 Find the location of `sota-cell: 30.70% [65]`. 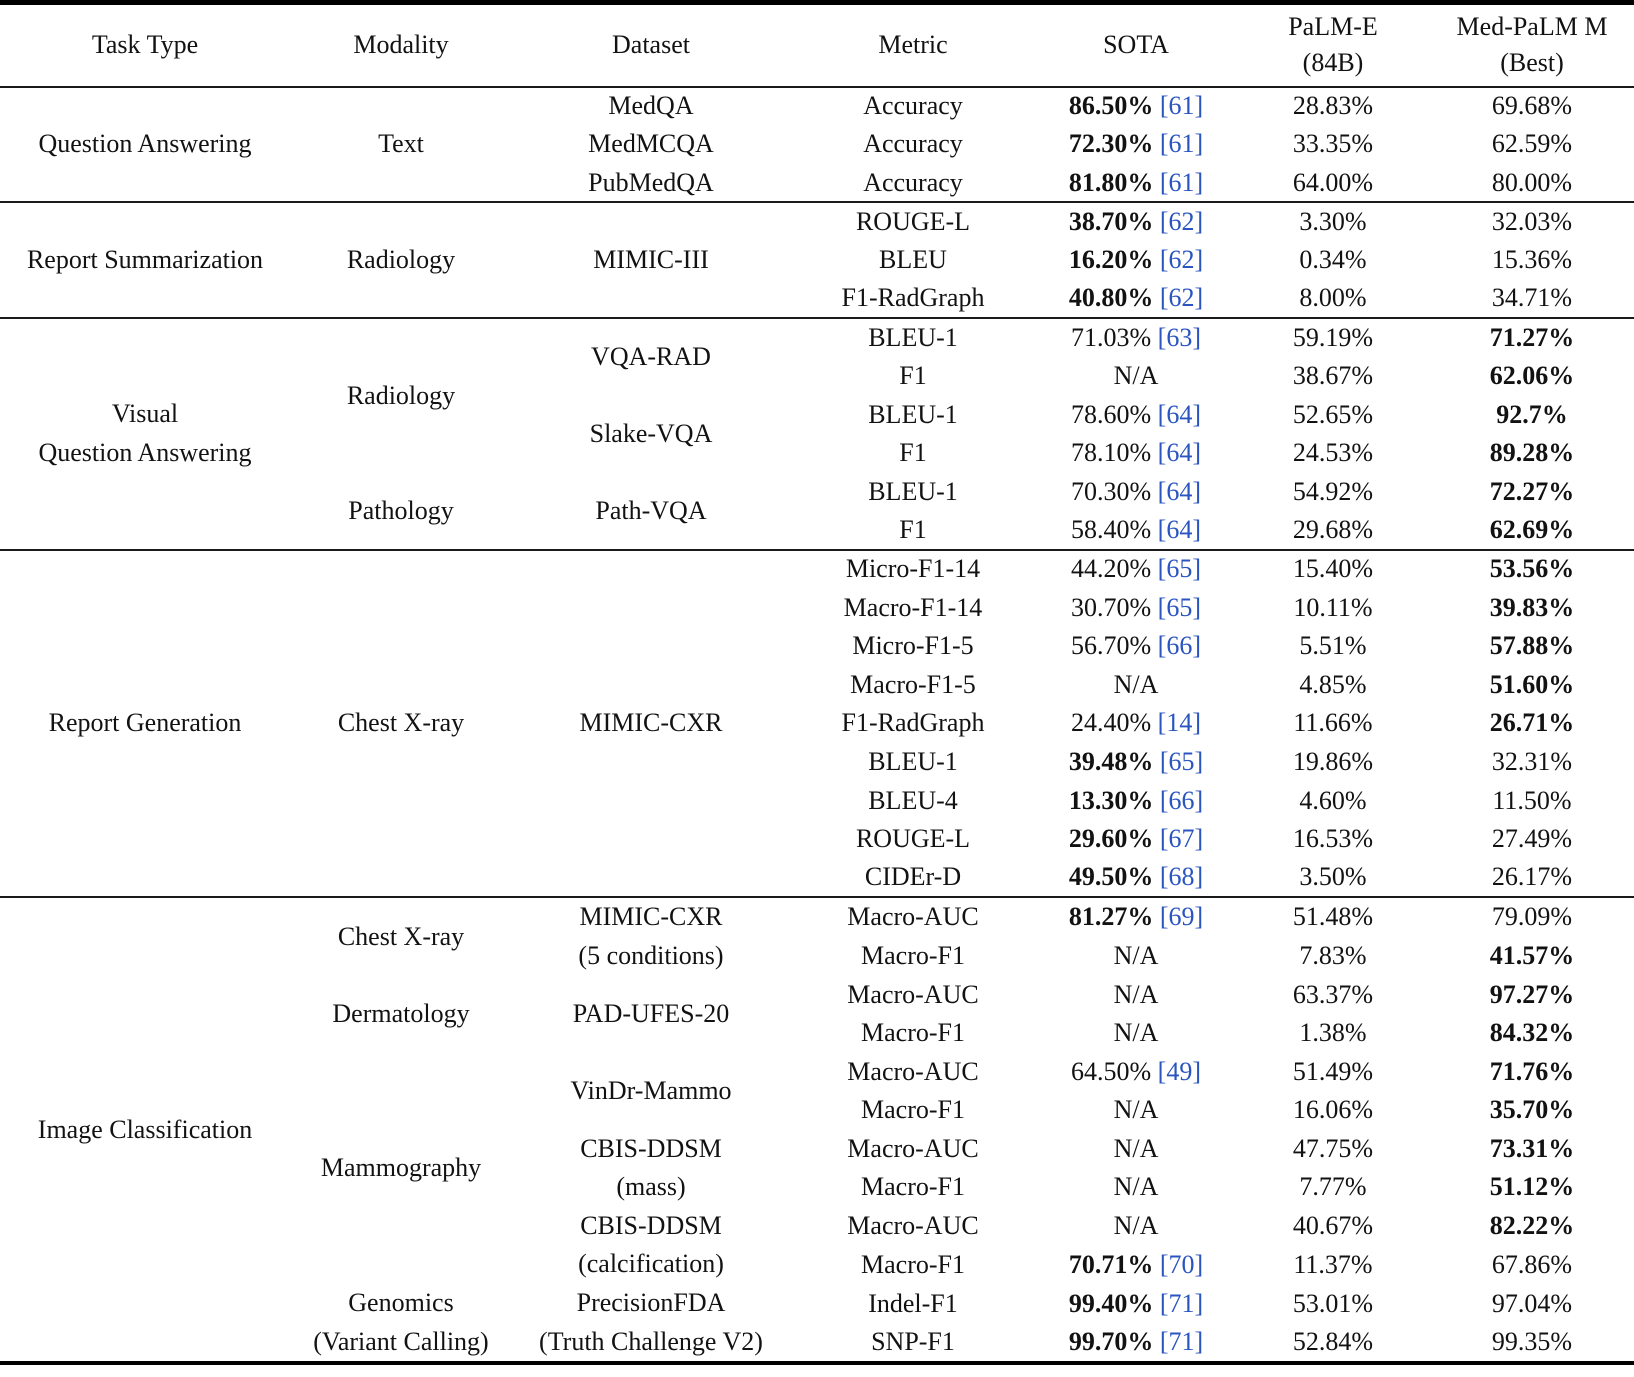

sota-cell: 30.70% [65] is located at coordinates (1136, 607).